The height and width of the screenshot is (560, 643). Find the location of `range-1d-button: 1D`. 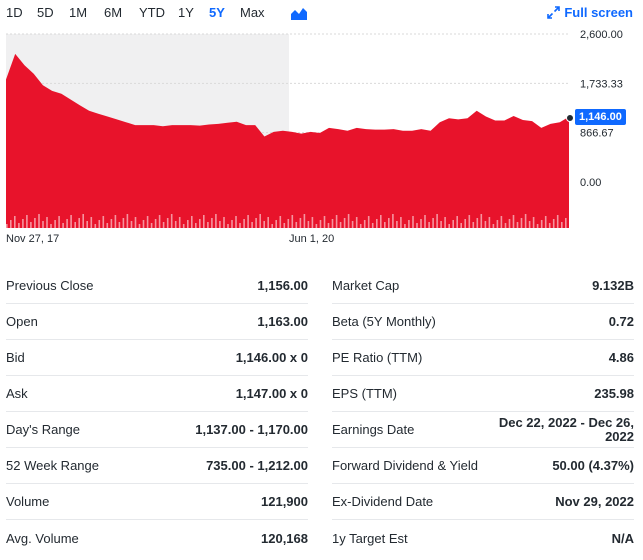

range-1d-button: 1D is located at coordinates (14, 12).